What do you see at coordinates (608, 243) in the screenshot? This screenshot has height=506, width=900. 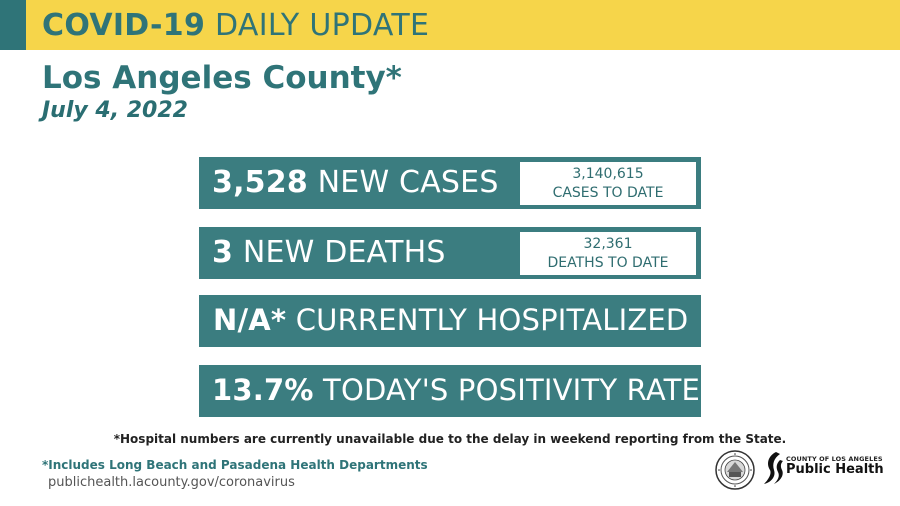 I see `deaths-to-date-value: 32,361` at bounding box center [608, 243].